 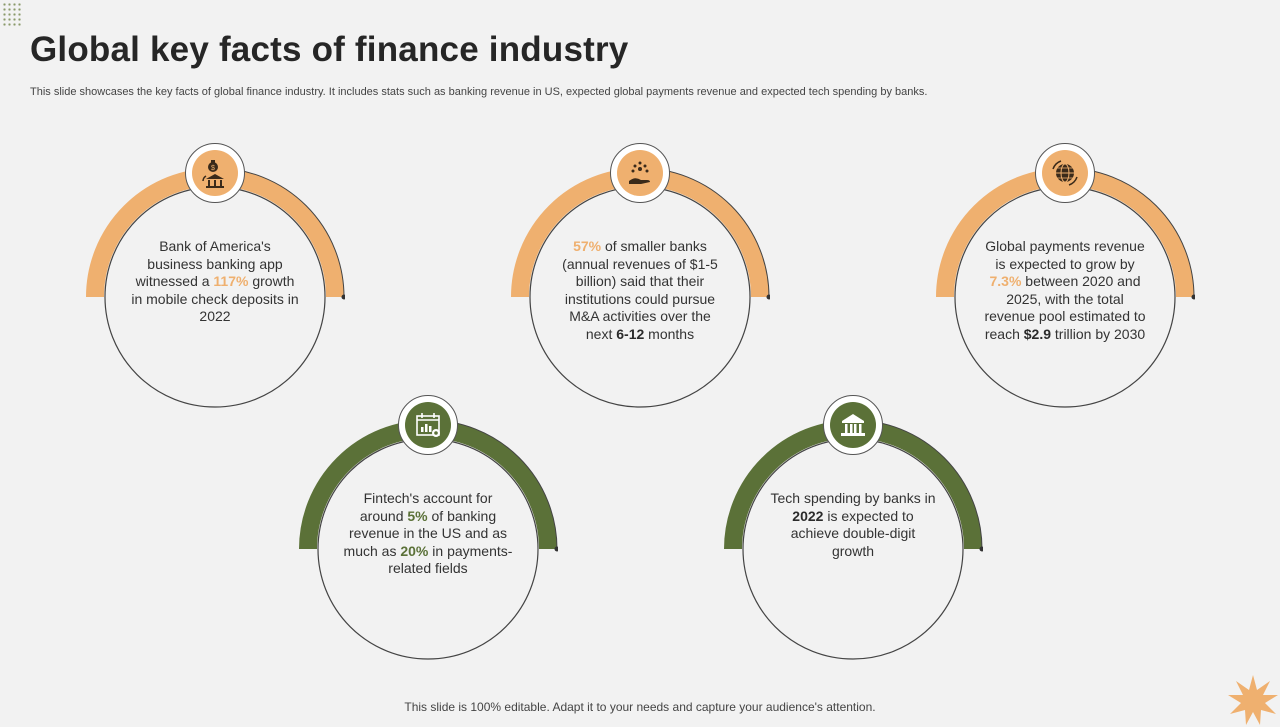 I want to click on bank-building-icon, so click(x=853, y=425).